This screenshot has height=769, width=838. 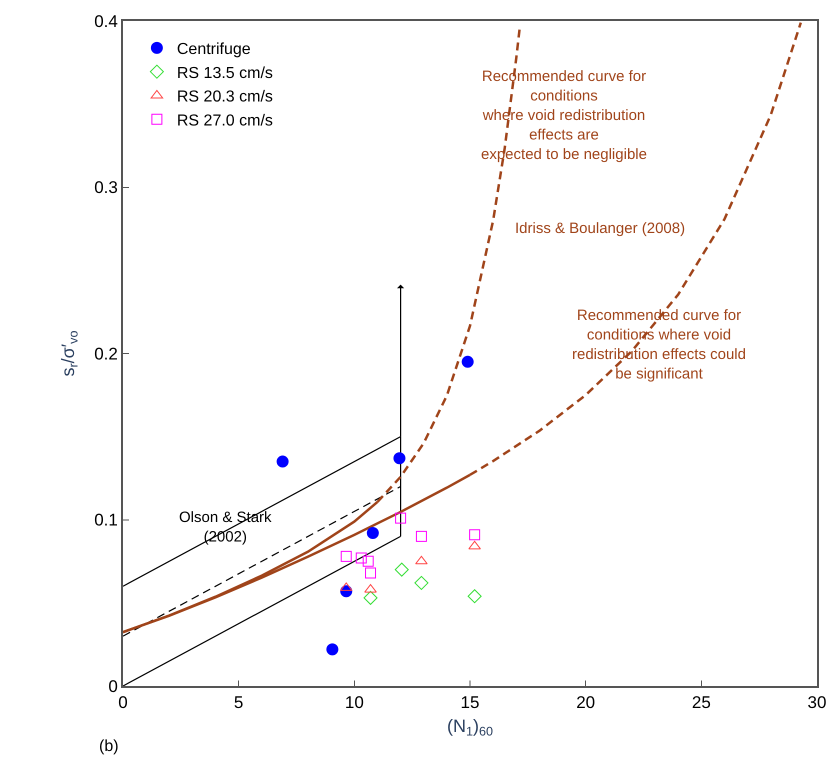 What do you see at coordinates (224, 121) in the screenshot?
I see `legend-label: RS 27.0 cm/s` at bounding box center [224, 121].